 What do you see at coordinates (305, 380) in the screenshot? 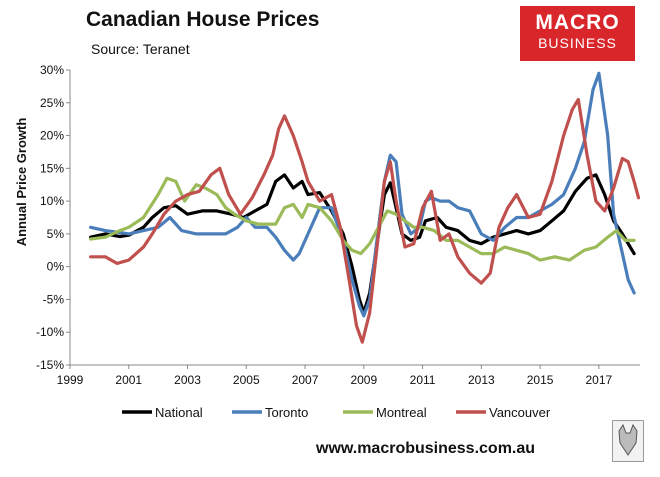
I see `x-tick-label: 2007` at bounding box center [305, 380].